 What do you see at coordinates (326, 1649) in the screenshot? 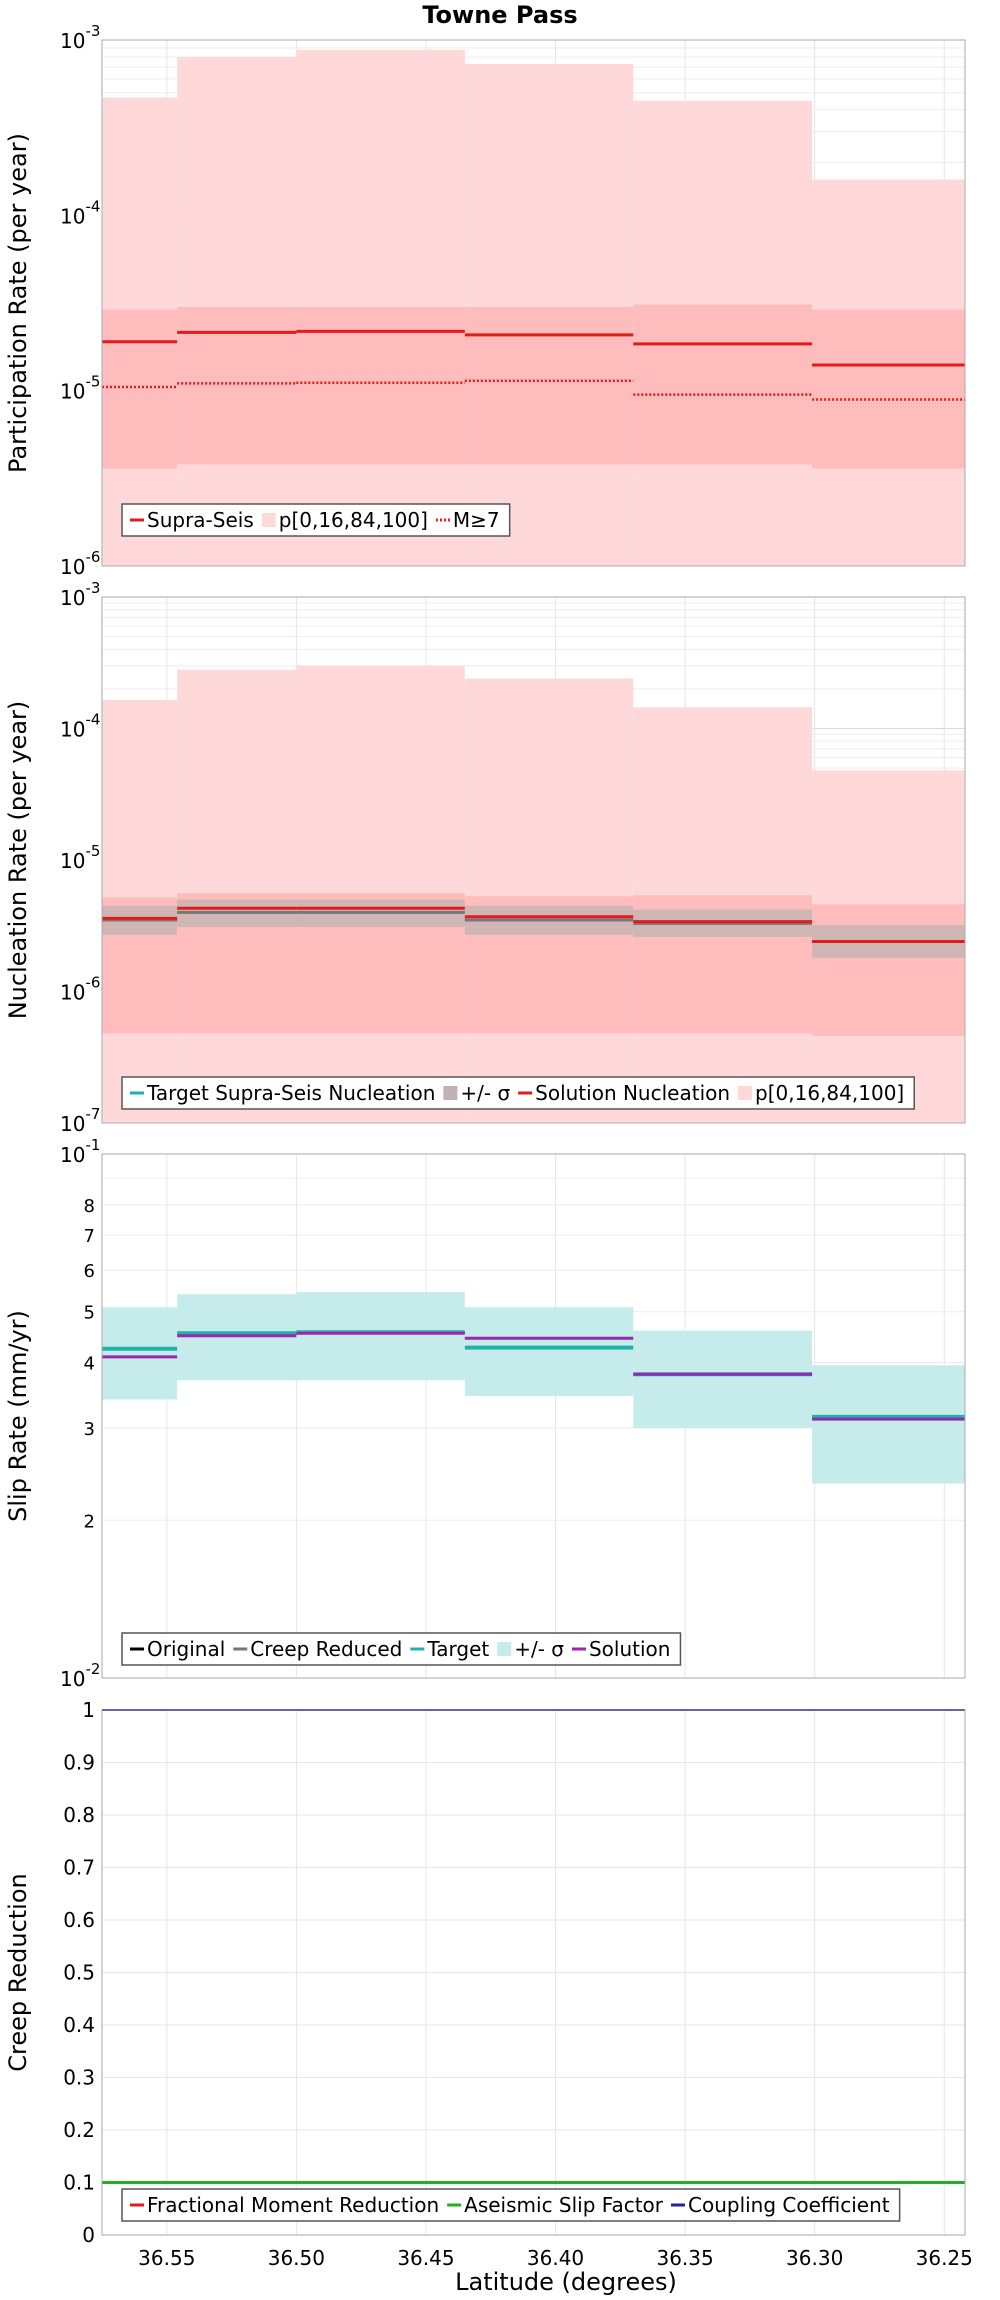
I see `legend-label: Creep Reduced` at bounding box center [326, 1649].